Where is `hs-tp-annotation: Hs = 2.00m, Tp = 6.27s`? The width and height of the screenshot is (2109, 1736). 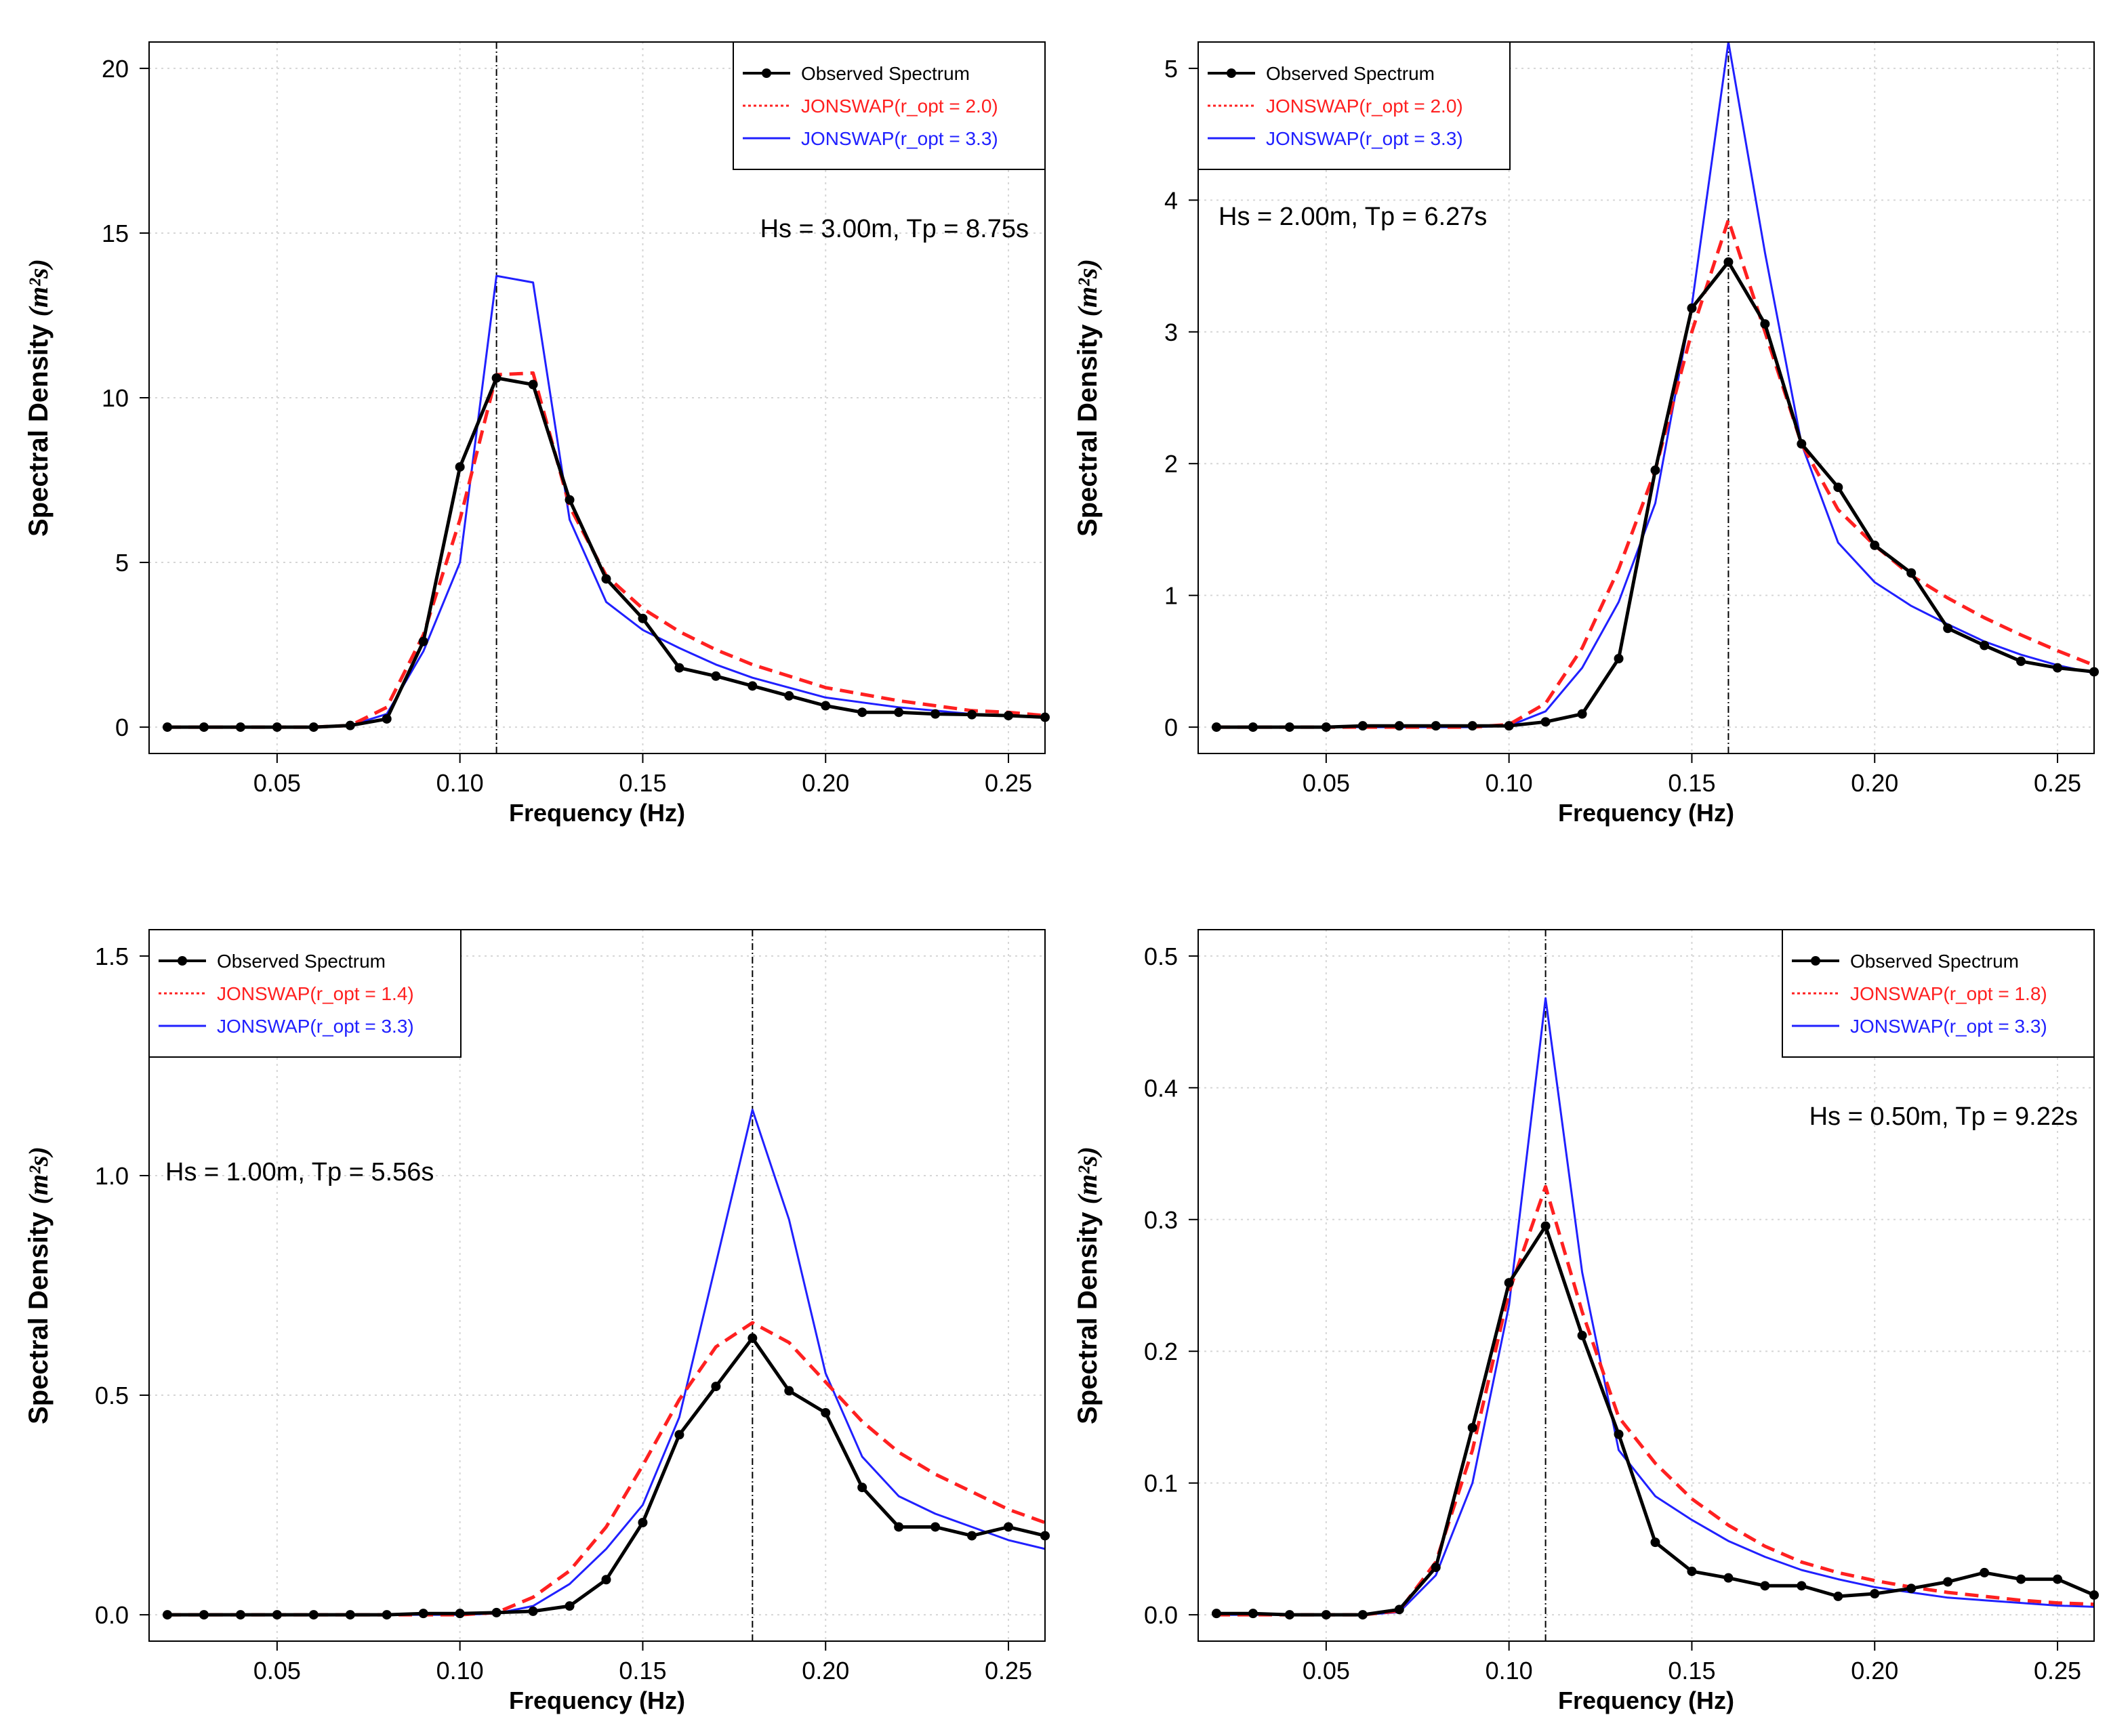 hs-tp-annotation: Hs = 2.00m, Tp = 6.27s is located at coordinates (1353, 217).